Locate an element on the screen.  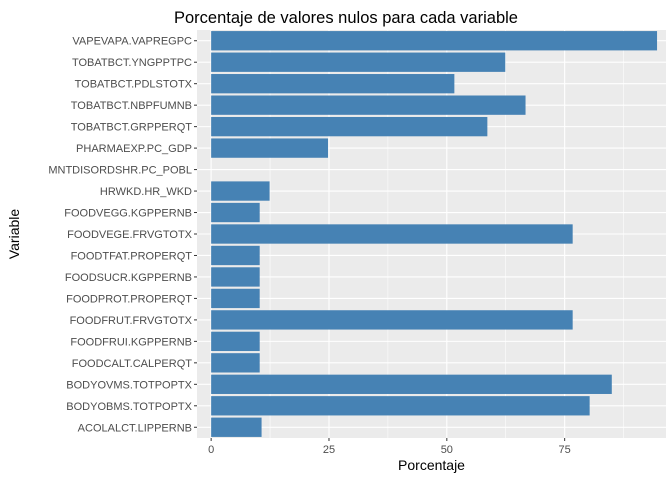
y-tick-label: BODYOBMS.TOTPOPTX is located at coordinates (129, 407).